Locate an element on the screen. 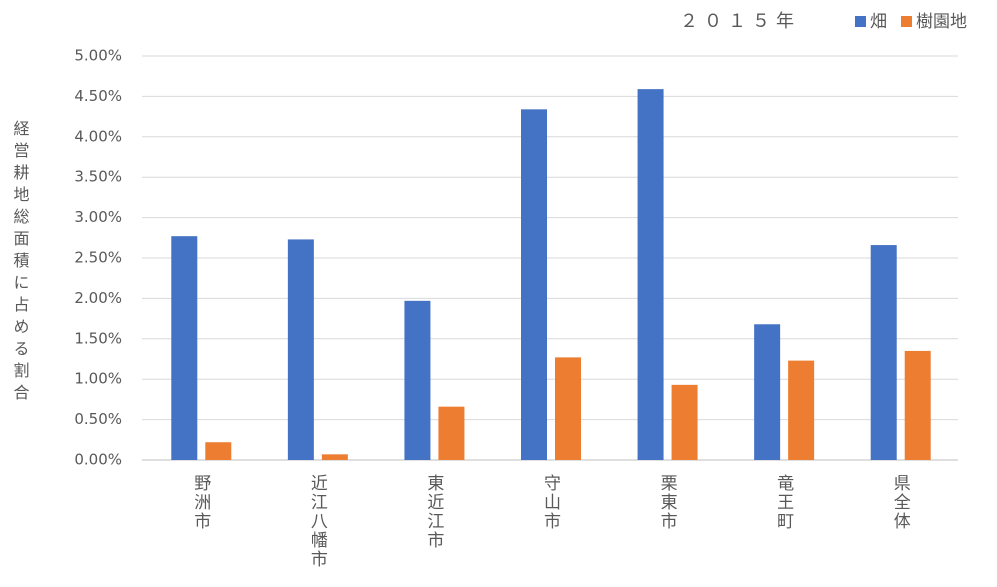  x-tick-label: 野洲市 is located at coordinates (200, 502).